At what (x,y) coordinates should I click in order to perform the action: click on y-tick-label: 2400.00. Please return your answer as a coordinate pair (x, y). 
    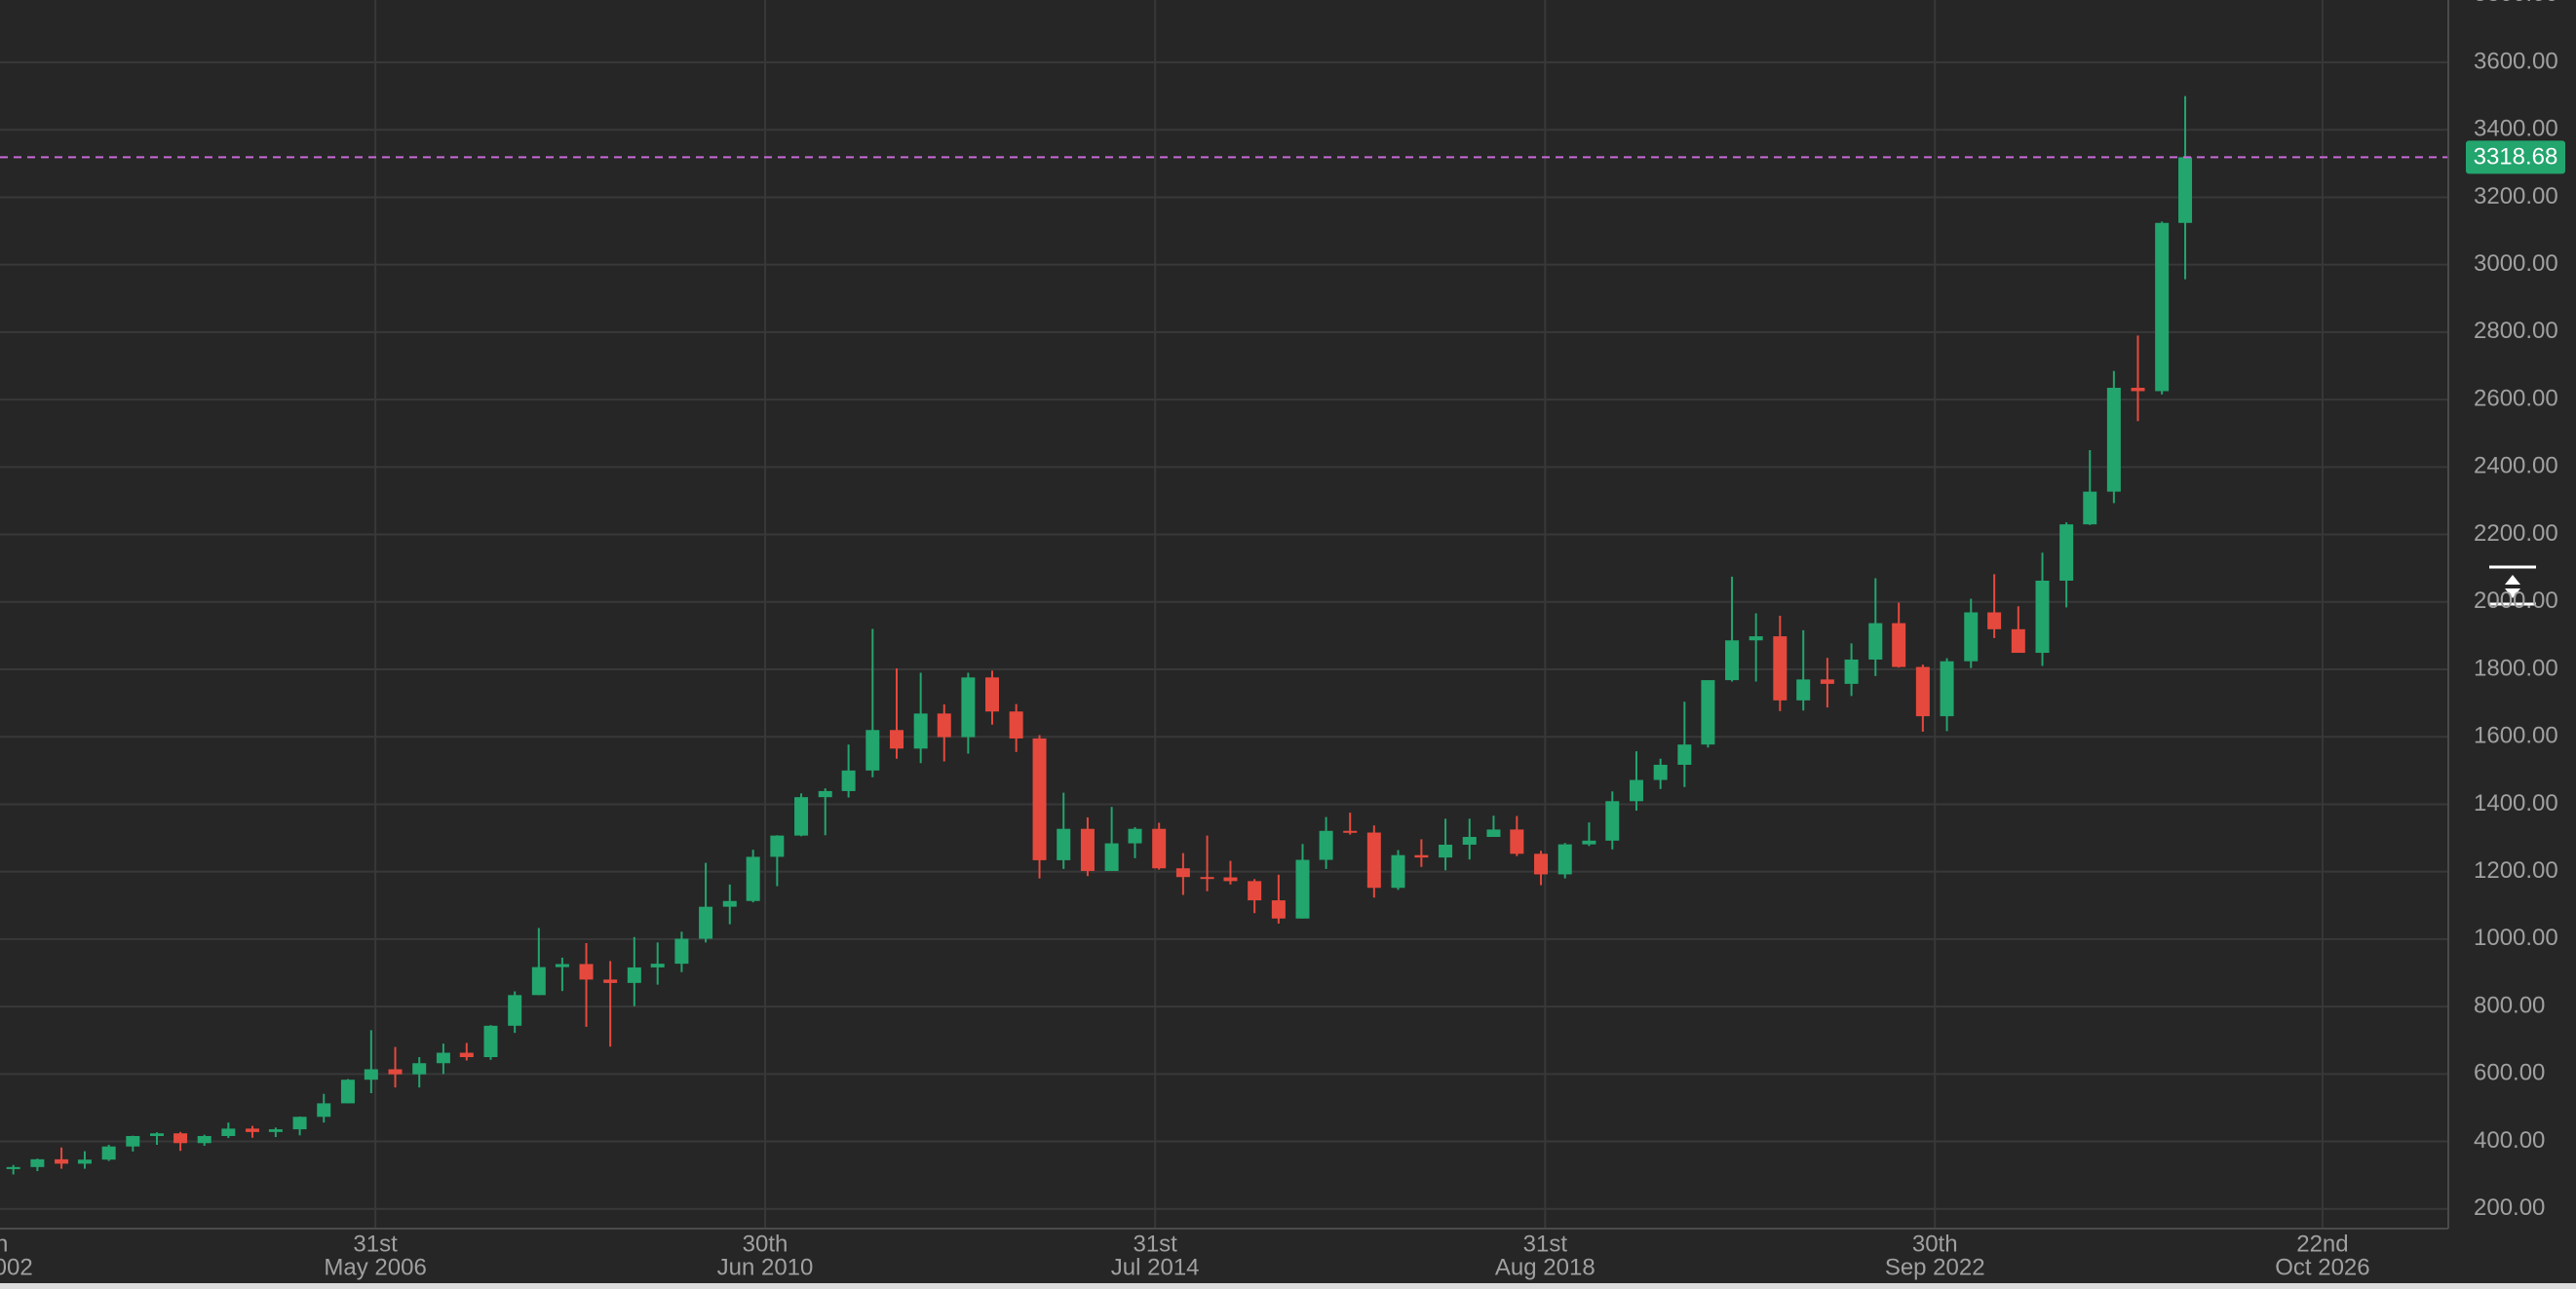
    Looking at the image, I should click on (2516, 466).